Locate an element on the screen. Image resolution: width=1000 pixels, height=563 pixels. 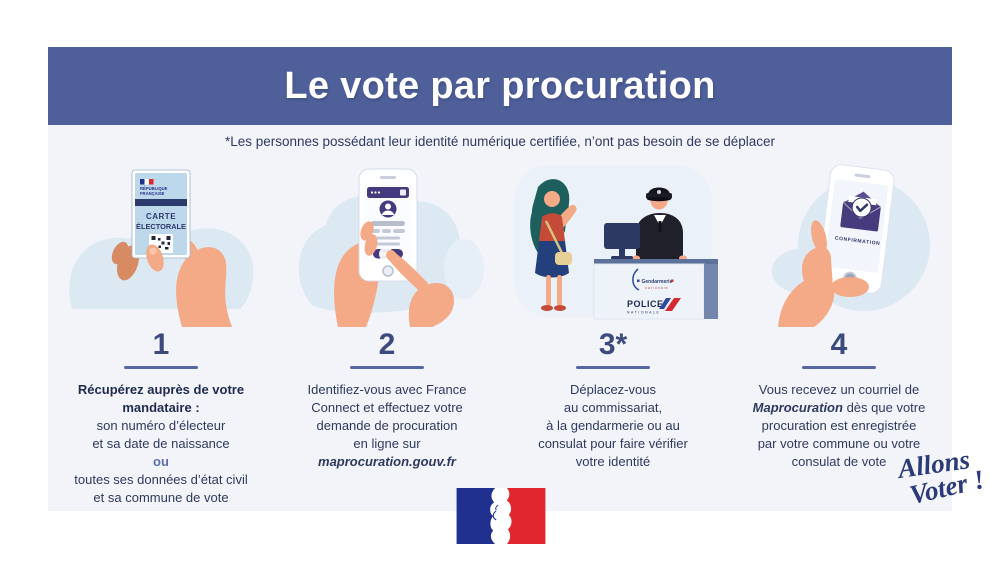
hair-front is located at coordinates (552, 191).